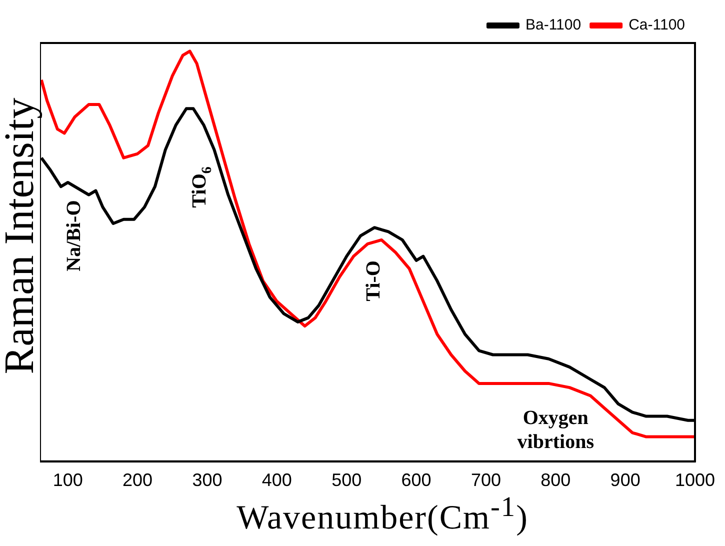 The height and width of the screenshot is (546, 725). Describe the element at coordinates (207, 480) in the screenshot. I see `x-tick-label: 300` at that location.